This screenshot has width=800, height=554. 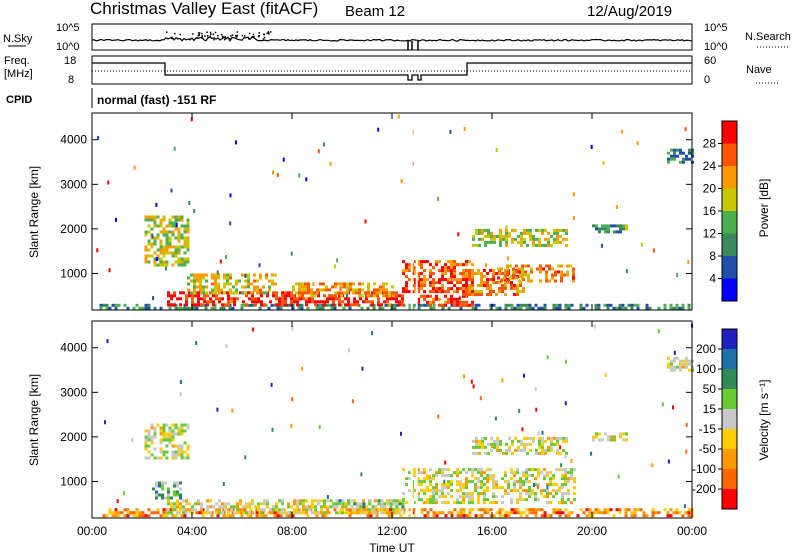 What do you see at coordinates (392, 71) in the screenshot?
I see `freq-trace` at bounding box center [392, 71].